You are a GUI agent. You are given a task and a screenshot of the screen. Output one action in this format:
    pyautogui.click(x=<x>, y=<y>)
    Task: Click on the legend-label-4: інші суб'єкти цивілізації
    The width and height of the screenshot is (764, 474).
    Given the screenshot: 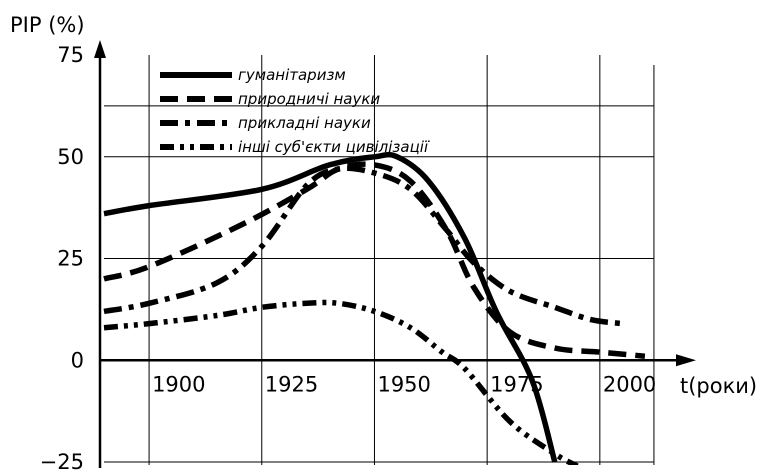 What is the action you would take?
    pyautogui.click(x=334, y=147)
    